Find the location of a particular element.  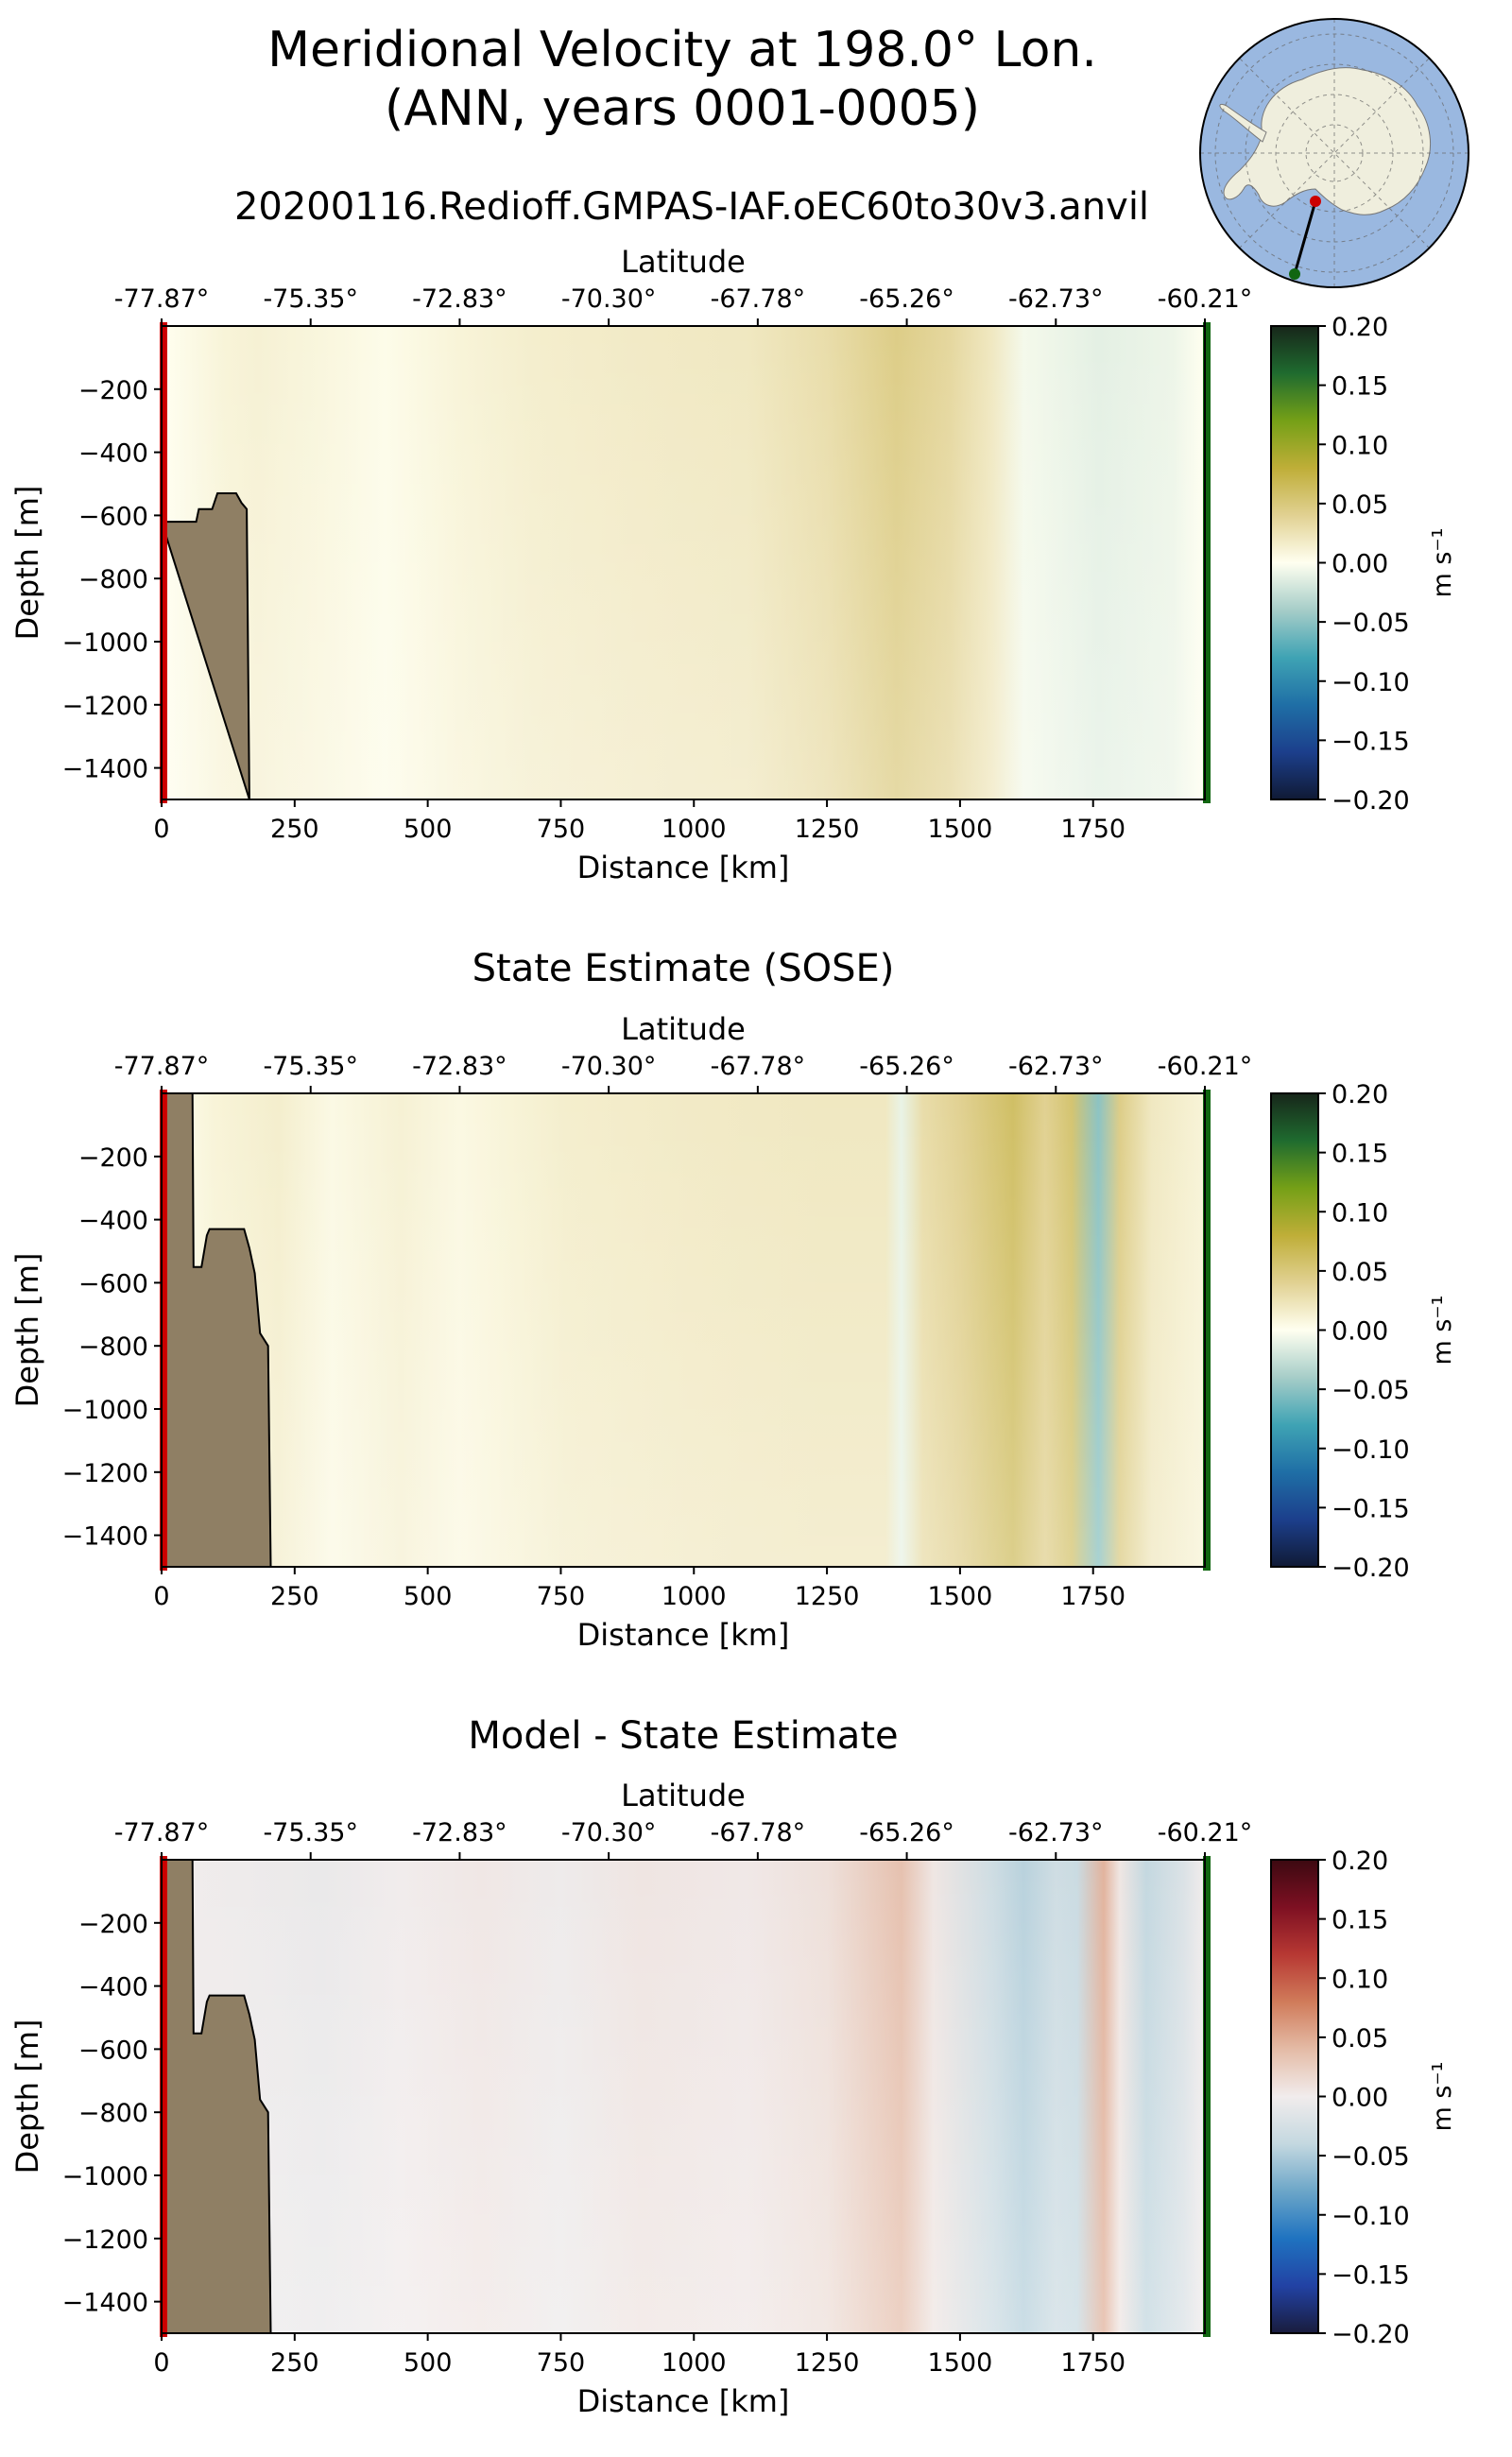

y-tick-label: −600 is located at coordinates (113, 1283).